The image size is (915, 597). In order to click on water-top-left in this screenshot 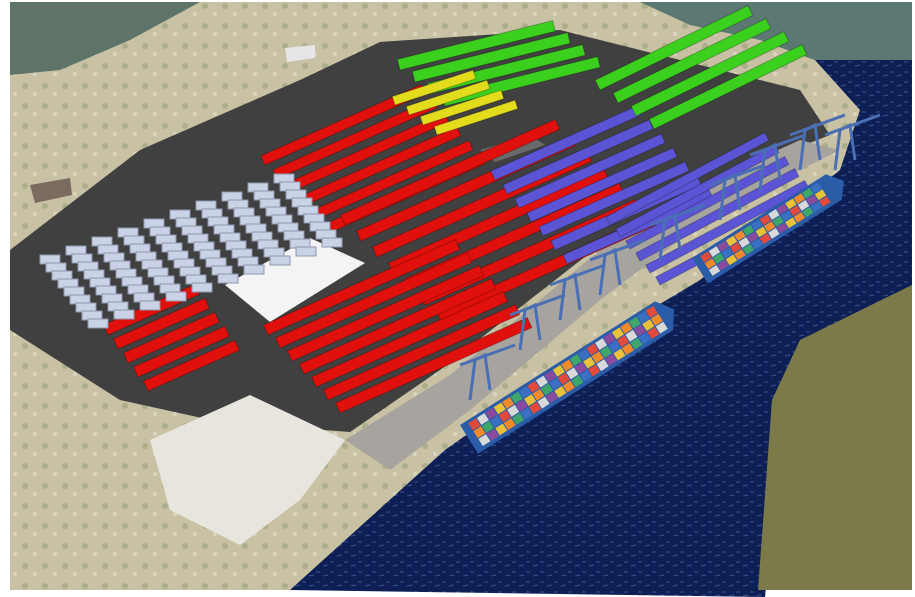, I will do `click(105, 38)`.